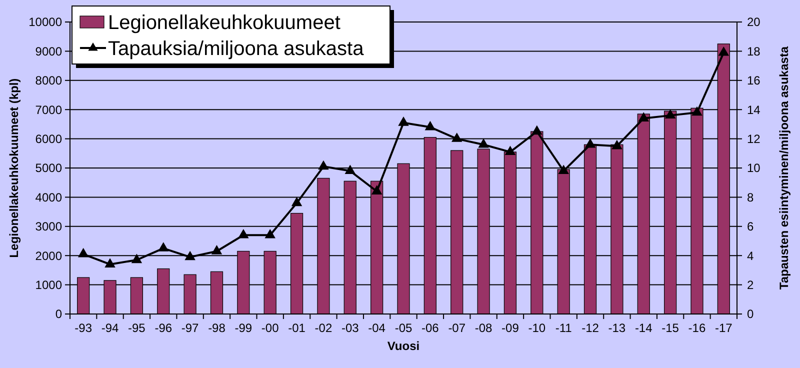  I want to click on legend-label: Tapauksia/miljoona asukasta, so click(236, 49).